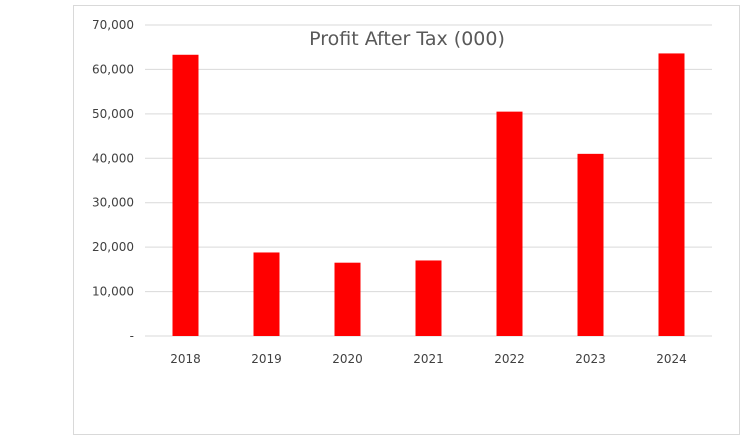 This screenshot has height=438, width=753. Describe the element at coordinates (185, 359) in the screenshot. I see `x-tick-label: 2018` at that location.